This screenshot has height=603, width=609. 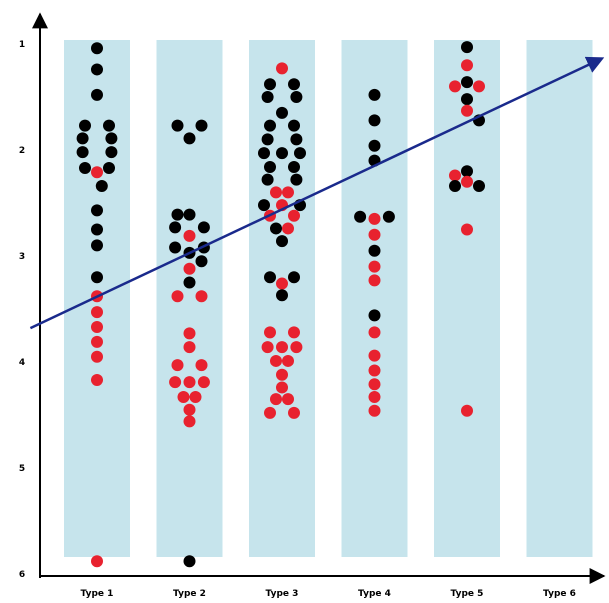 What do you see at coordinates (22, 469) in the screenshot?
I see `y-tick-label-5: 5` at bounding box center [22, 469].